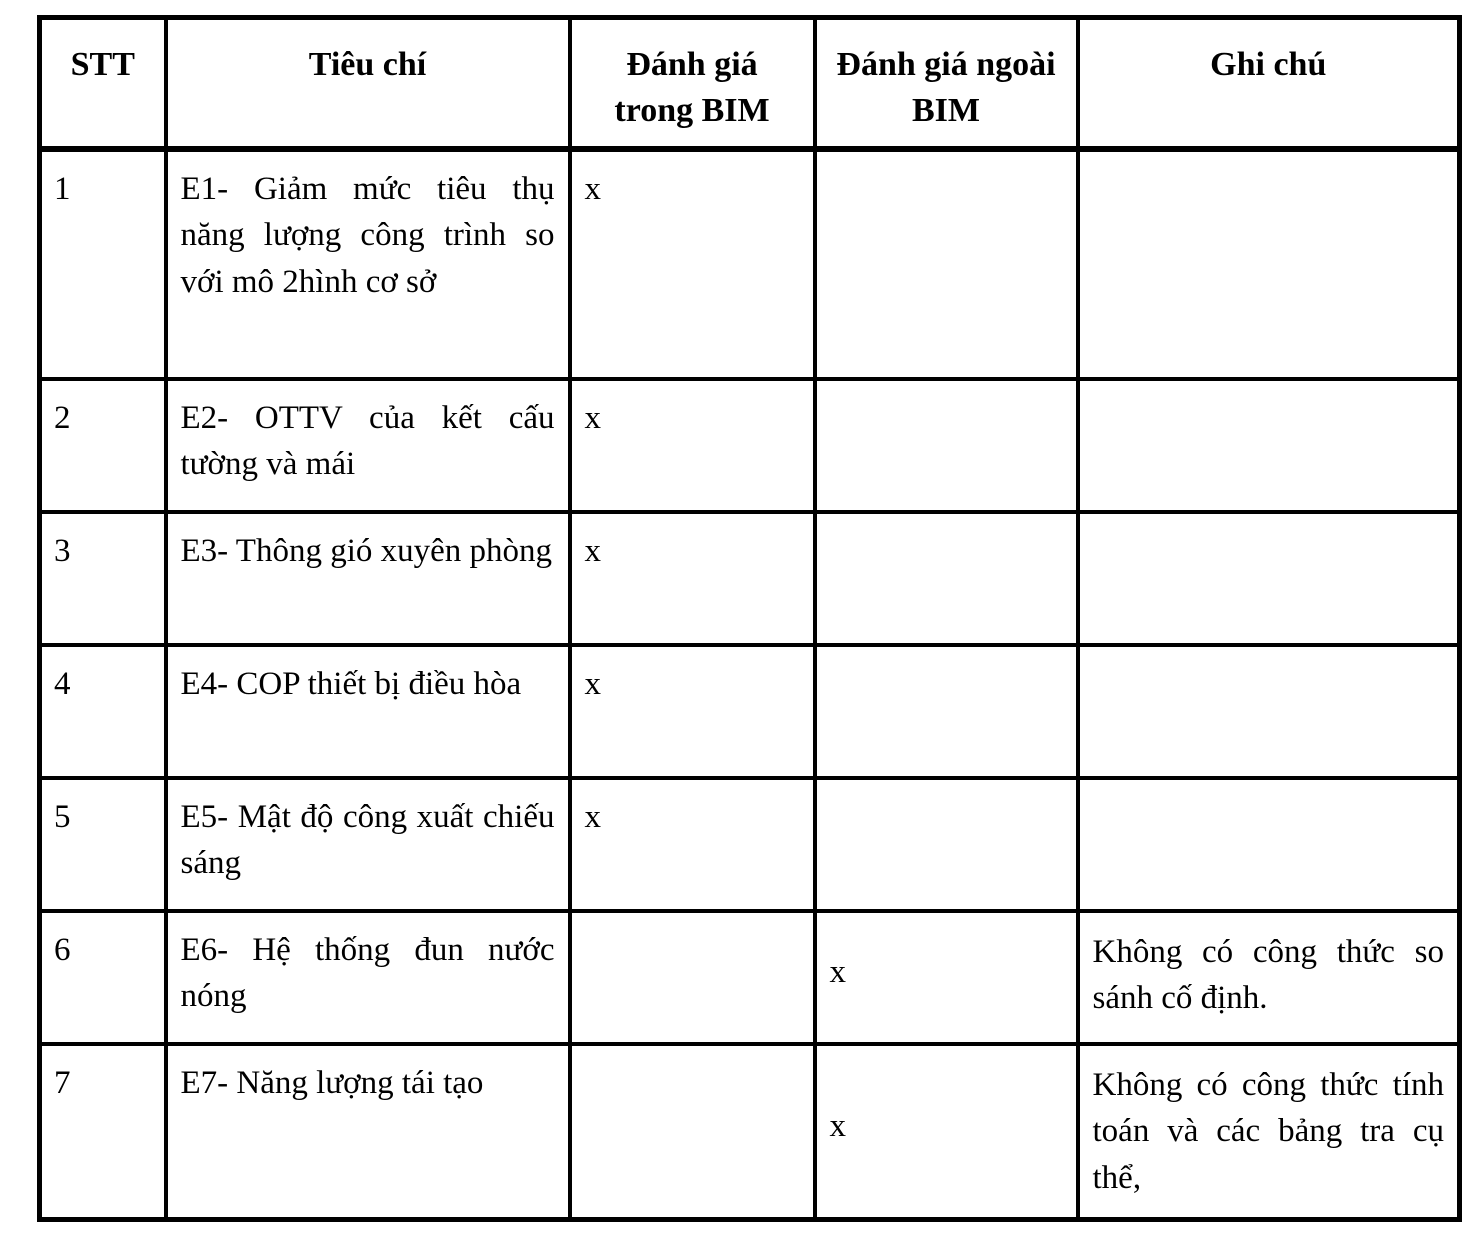  I want to click on table-row-3: 3 E3- Thông gió xuyên phòng x, so click(749, 578).